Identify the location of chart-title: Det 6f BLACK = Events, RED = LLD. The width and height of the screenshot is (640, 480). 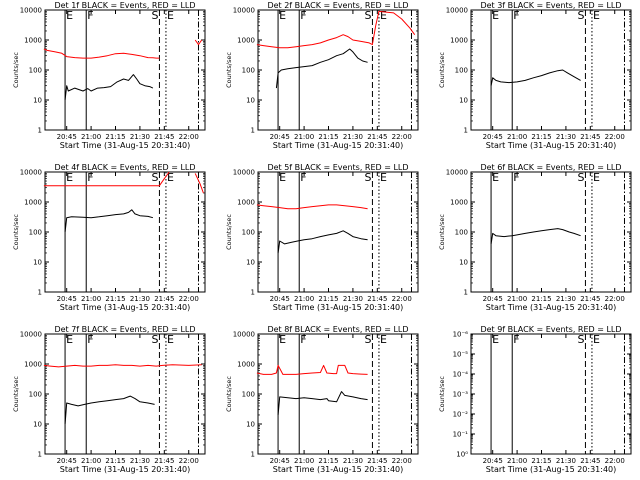
(550, 167).